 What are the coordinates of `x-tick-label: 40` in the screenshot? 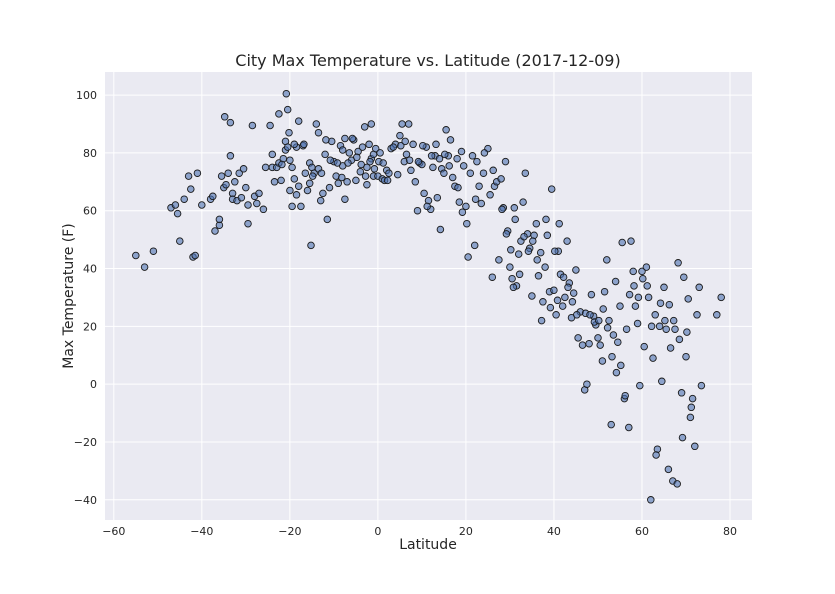 It's located at (554, 531).